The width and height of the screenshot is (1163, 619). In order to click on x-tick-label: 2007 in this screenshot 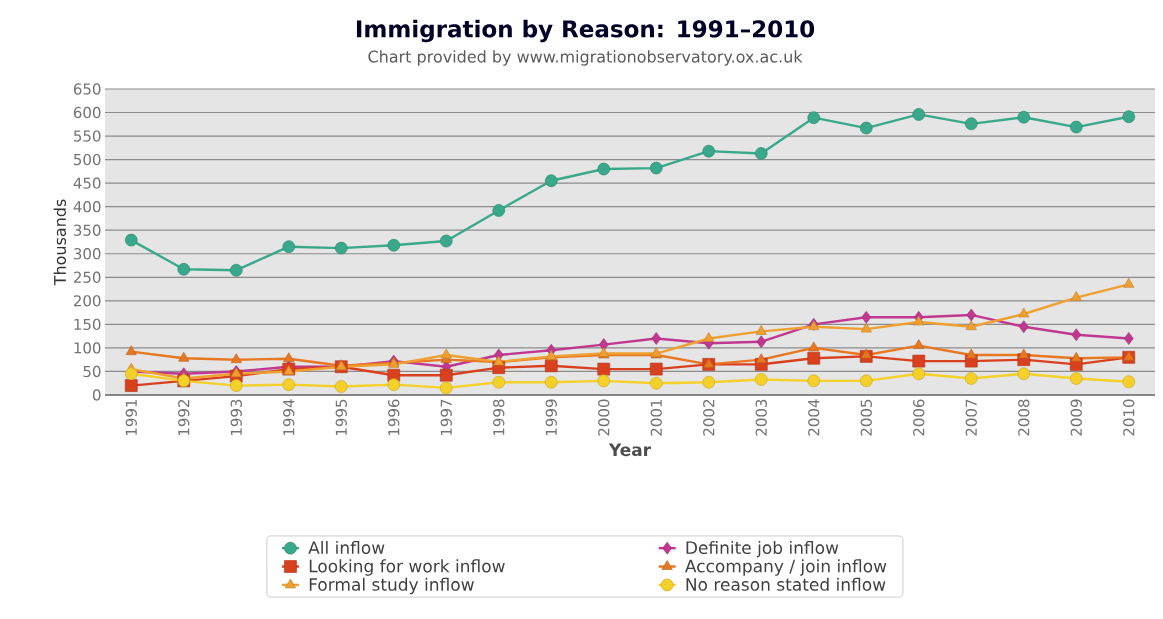, I will do `click(971, 417)`.